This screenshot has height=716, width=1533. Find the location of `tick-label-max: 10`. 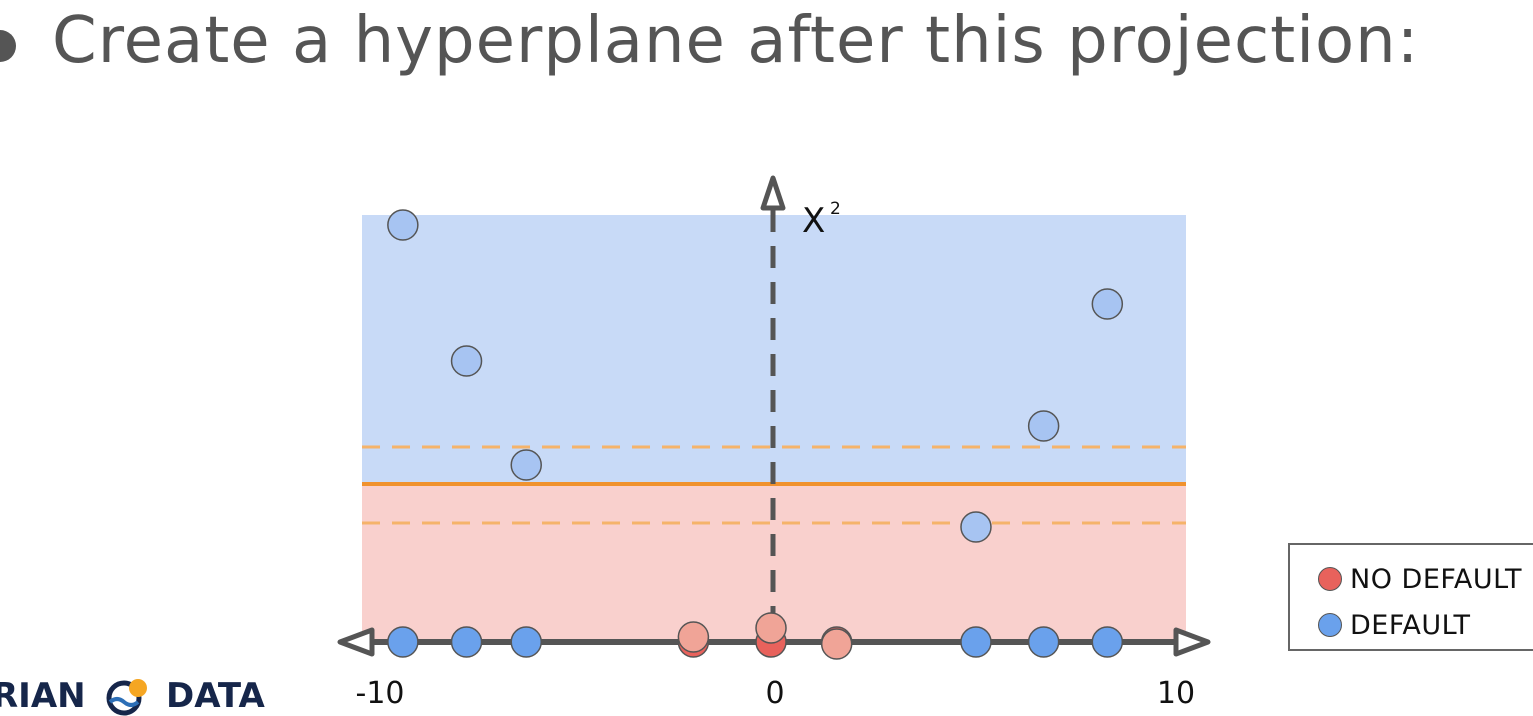

tick-label-max: 10 is located at coordinates (1176, 692).